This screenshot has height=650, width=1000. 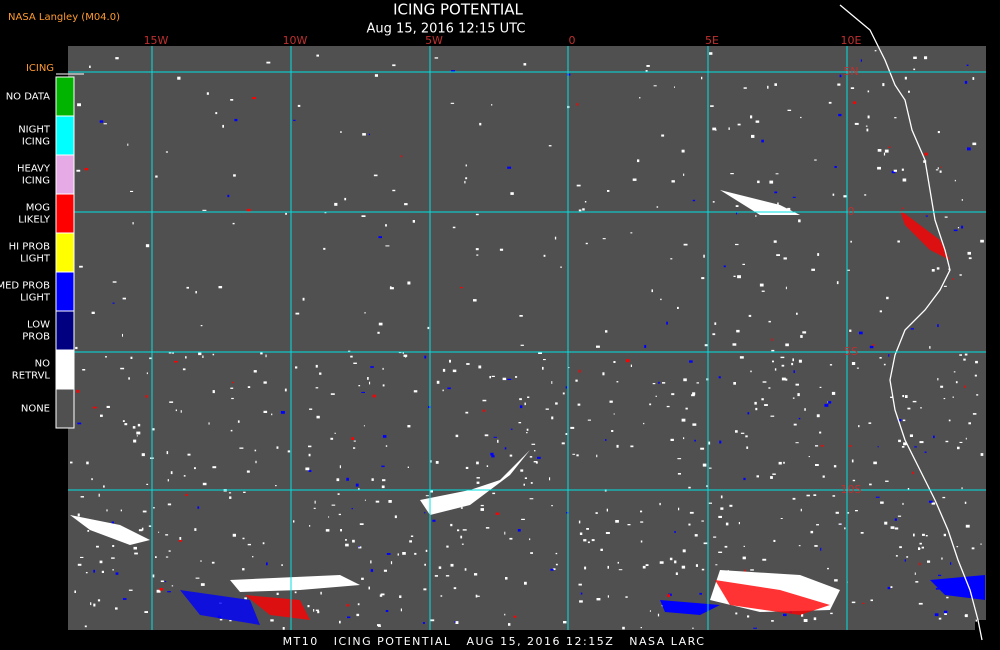 What do you see at coordinates (65, 369) in the screenshot?
I see `legend-swatch` at bounding box center [65, 369].